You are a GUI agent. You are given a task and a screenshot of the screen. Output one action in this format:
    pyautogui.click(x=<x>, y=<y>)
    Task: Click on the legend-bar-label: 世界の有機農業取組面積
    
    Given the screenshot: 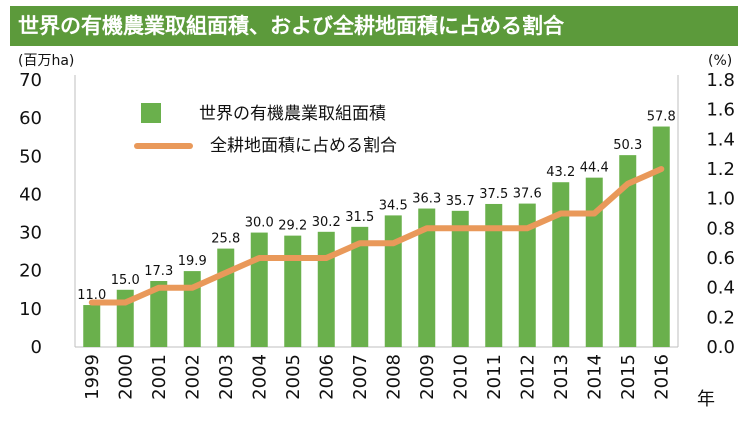 What is the action you would take?
    pyautogui.click(x=292, y=114)
    